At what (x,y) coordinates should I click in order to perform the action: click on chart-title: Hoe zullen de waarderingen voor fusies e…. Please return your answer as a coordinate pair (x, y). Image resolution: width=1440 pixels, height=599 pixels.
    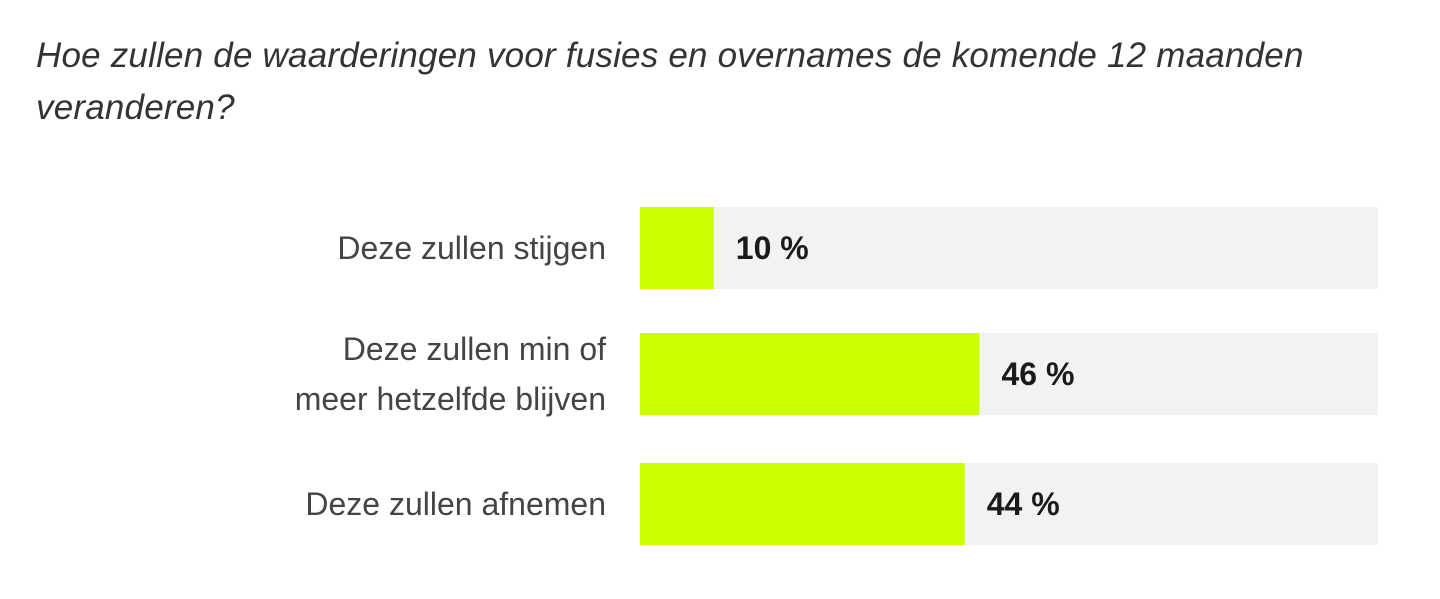
    Looking at the image, I should click on (670, 81).